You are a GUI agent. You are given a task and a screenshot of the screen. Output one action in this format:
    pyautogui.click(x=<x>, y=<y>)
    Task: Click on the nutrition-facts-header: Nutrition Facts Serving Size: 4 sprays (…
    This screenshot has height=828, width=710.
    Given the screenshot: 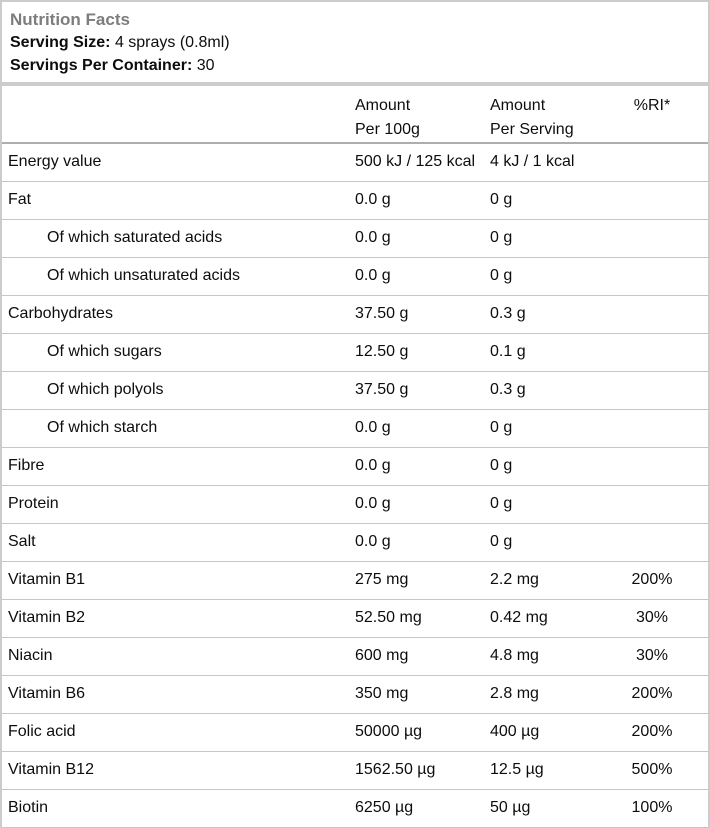 What is the action you would take?
    pyautogui.click(x=355, y=42)
    